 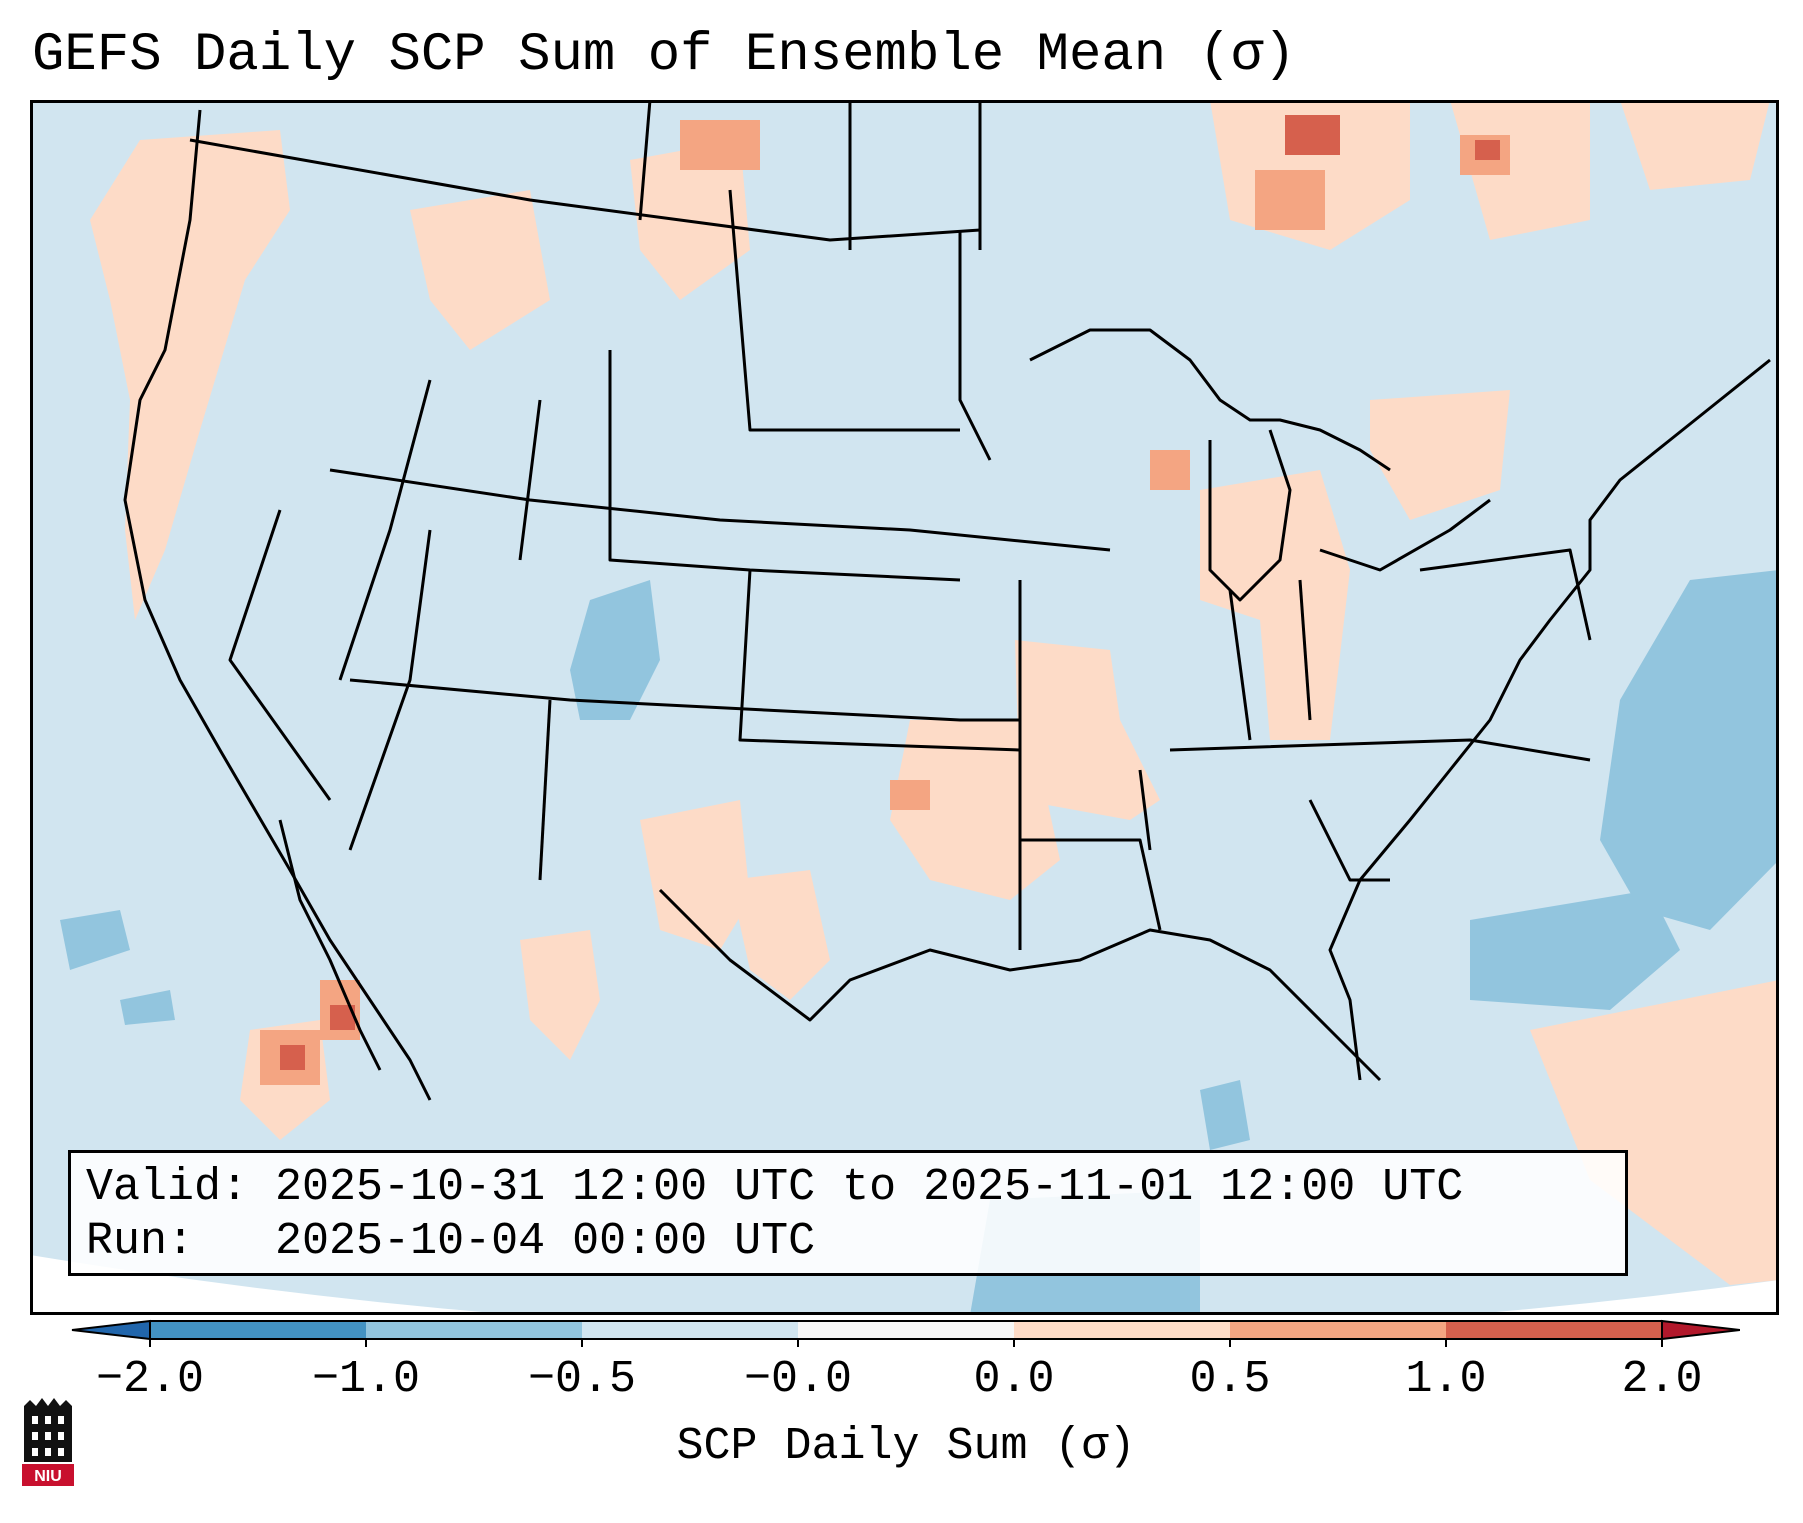 I want to click on logo-badge, so click(x=48, y=1475).